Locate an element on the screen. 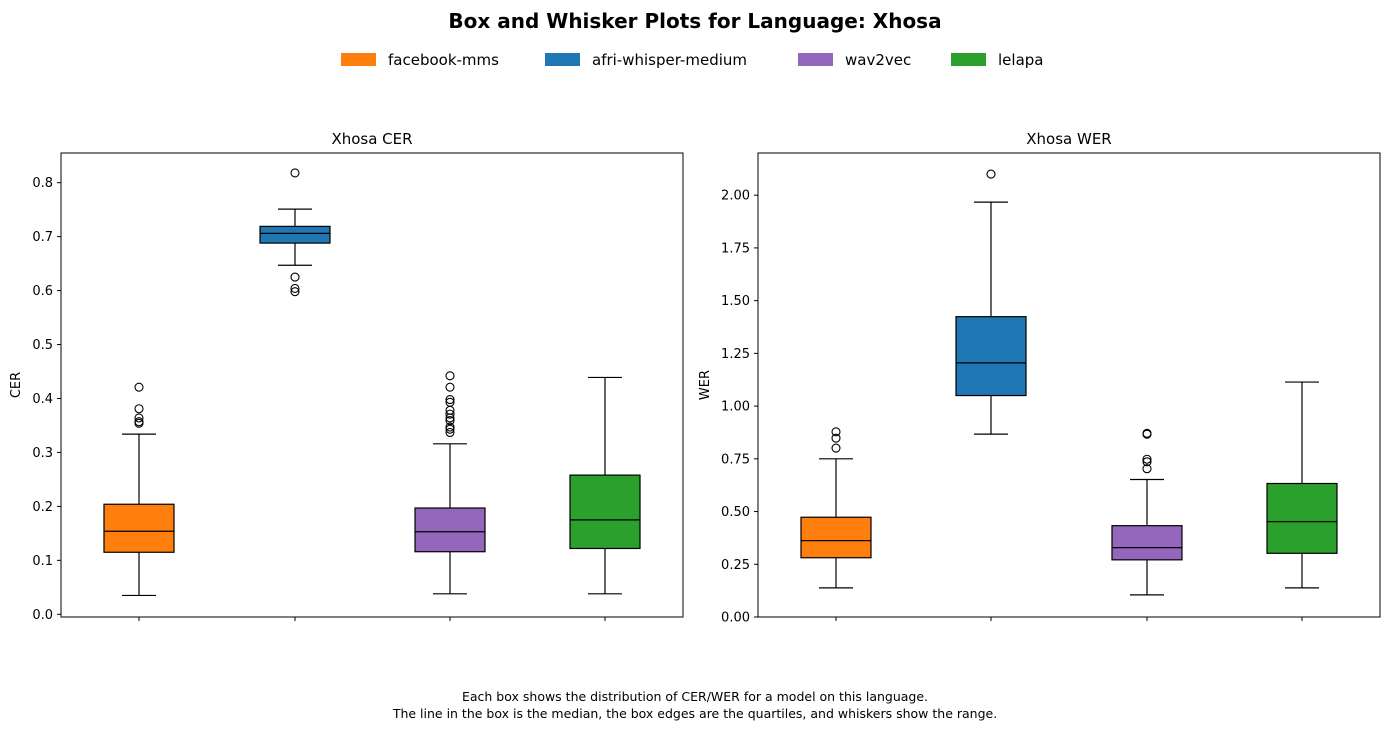 The height and width of the screenshot is (730, 1390). y-tick-label: 0.1 is located at coordinates (42, 561).